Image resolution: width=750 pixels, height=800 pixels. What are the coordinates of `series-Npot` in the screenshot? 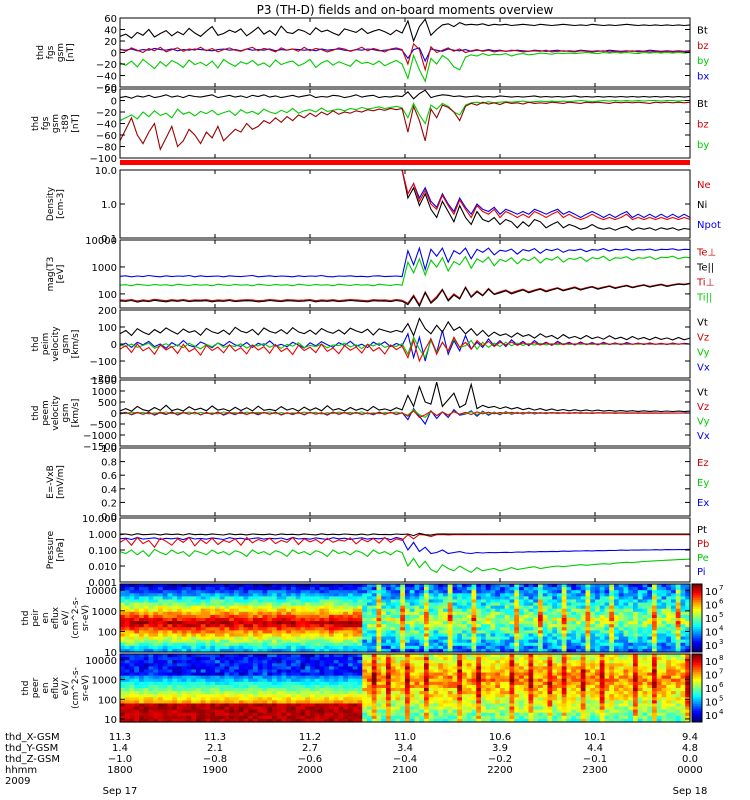 It's located at (405, 194).